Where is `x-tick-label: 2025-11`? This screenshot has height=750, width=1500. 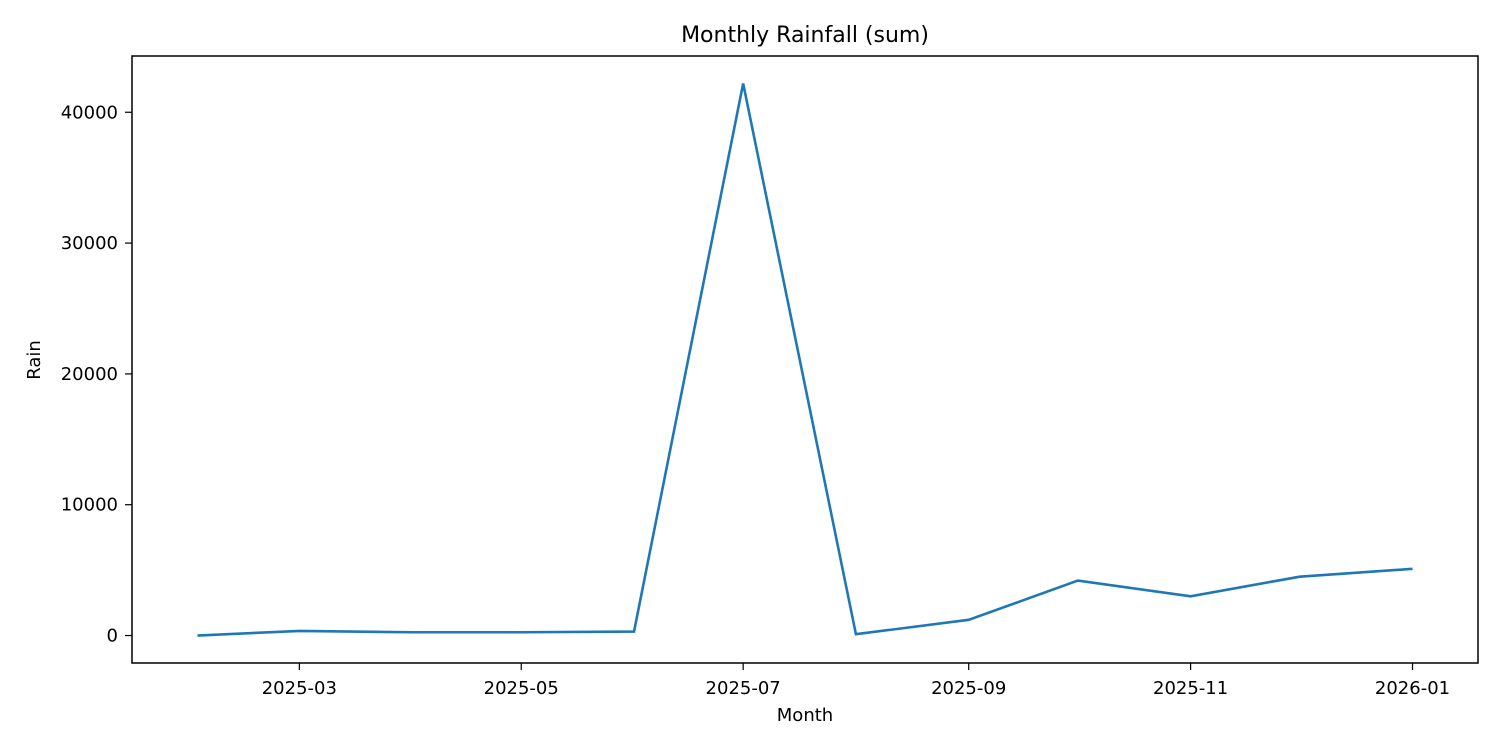
x-tick-label: 2025-11 is located at coordinates (1190, 688).